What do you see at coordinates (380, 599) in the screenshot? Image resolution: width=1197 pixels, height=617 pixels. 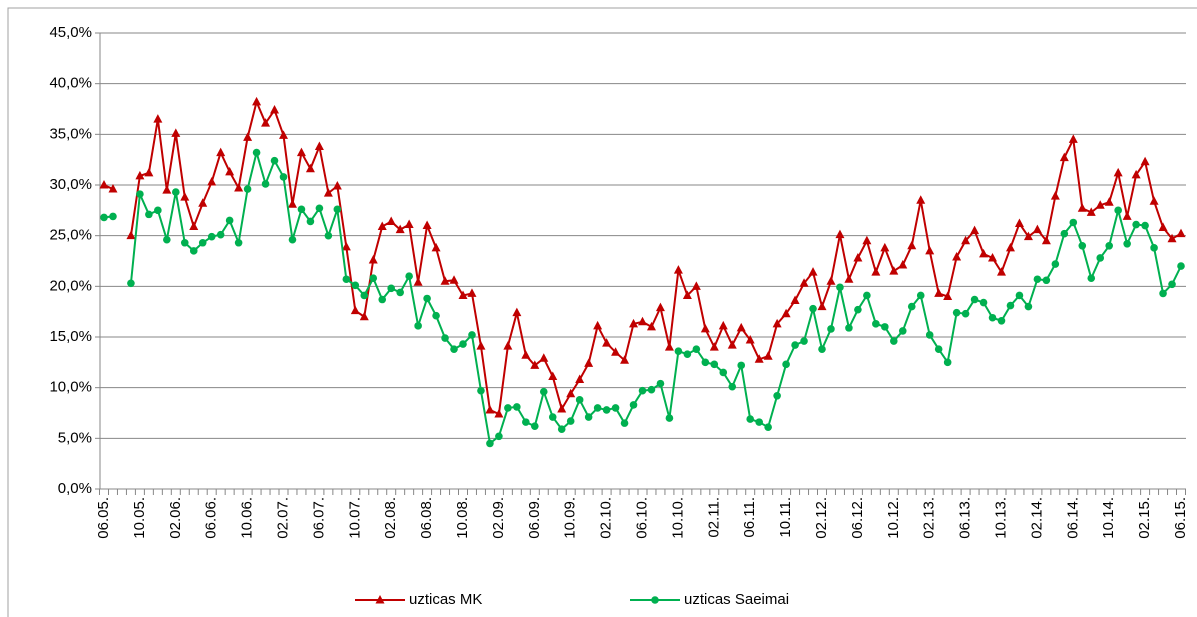 I see `legend-marker` at bounding box center [380, 599].